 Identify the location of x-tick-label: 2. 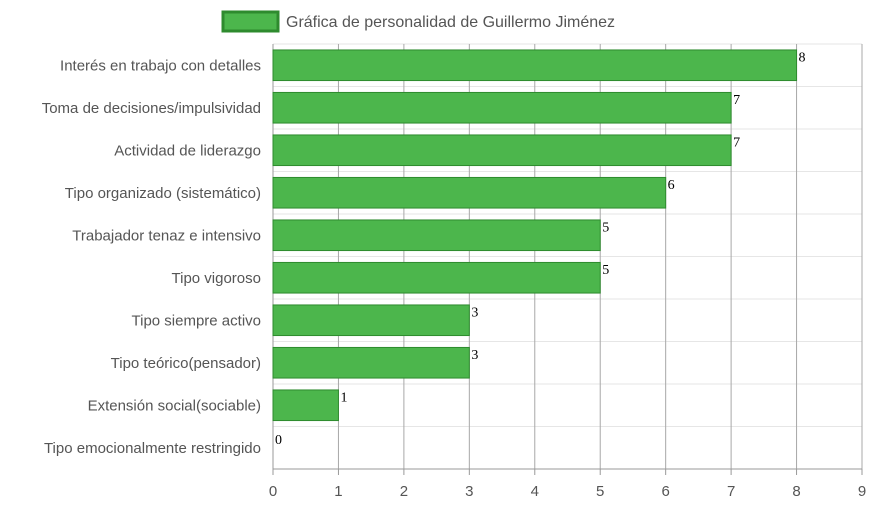
(404, 491).